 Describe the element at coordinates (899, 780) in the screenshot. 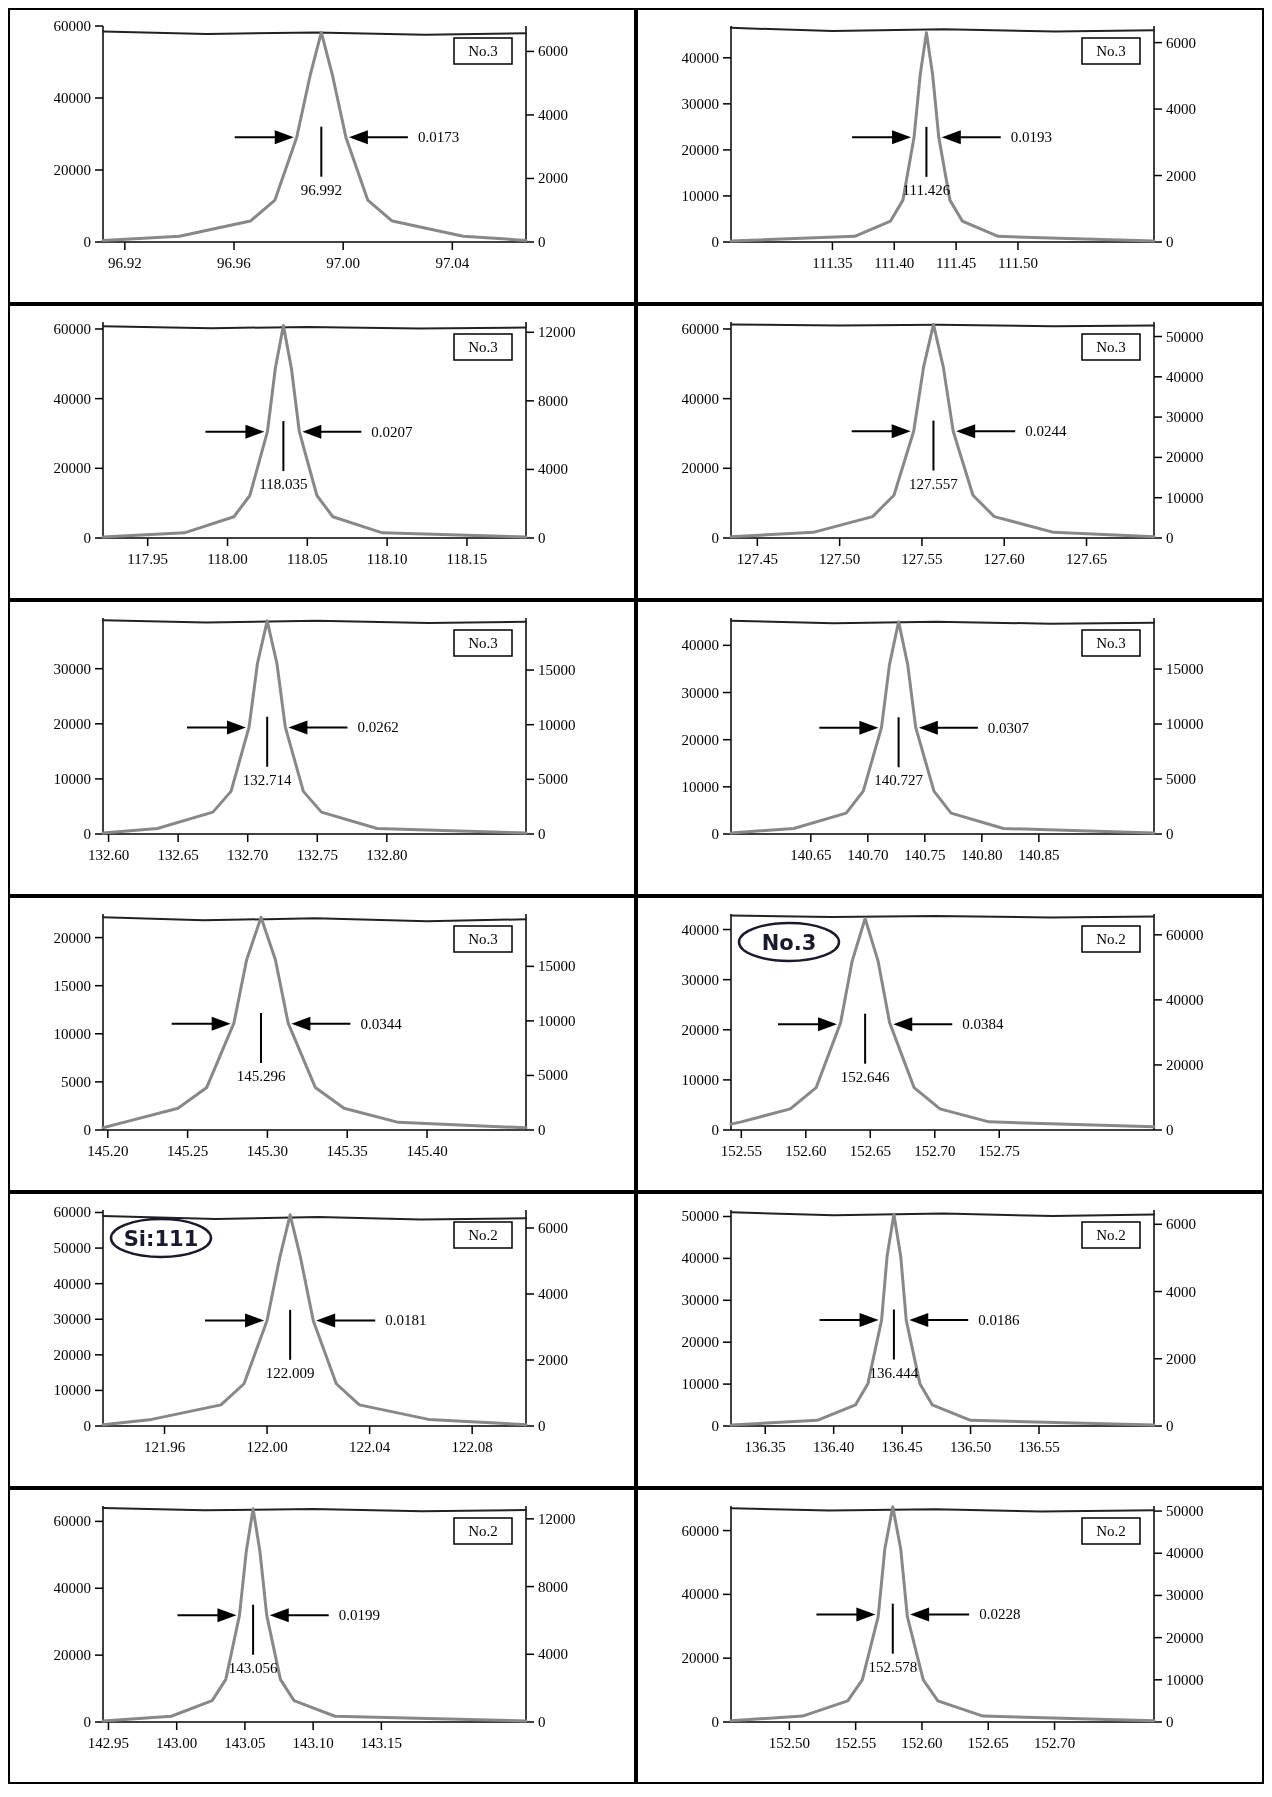

I see `annotation: 140.727` at that location.